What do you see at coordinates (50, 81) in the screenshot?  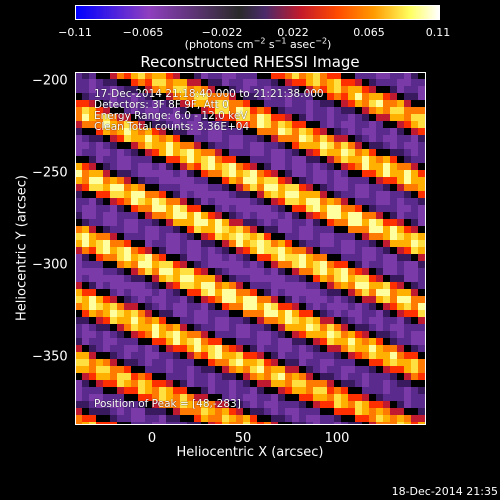 I see `y-tick-label: −200` at bounding box center [50, 81].